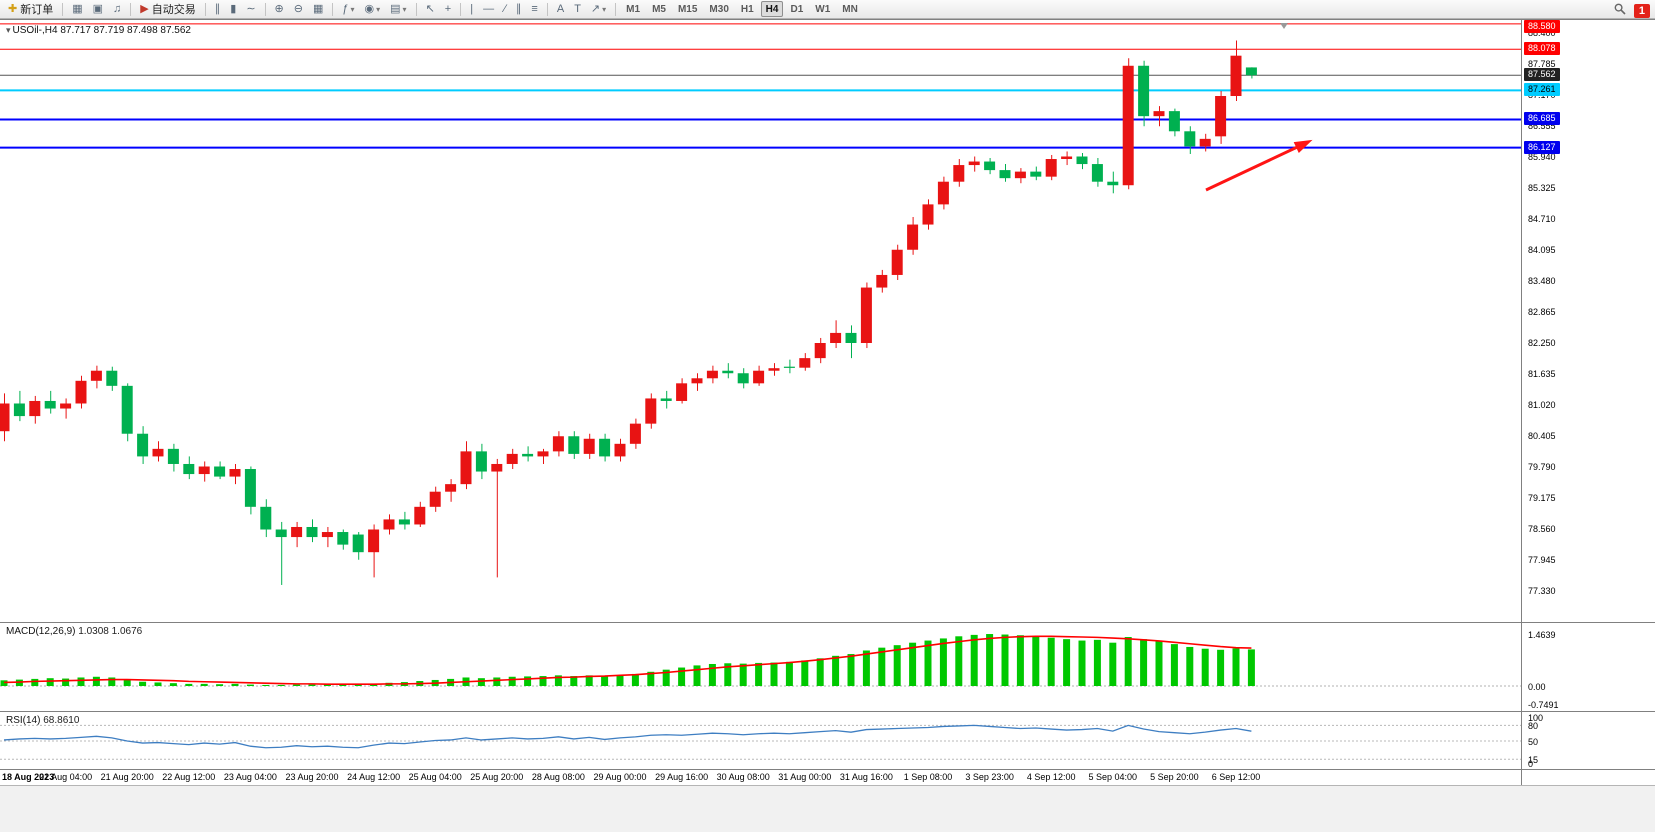  Describe the element at coordinates (1533, 726) in the screenshot. I see `rsi-axis-tick: 80` at that location.